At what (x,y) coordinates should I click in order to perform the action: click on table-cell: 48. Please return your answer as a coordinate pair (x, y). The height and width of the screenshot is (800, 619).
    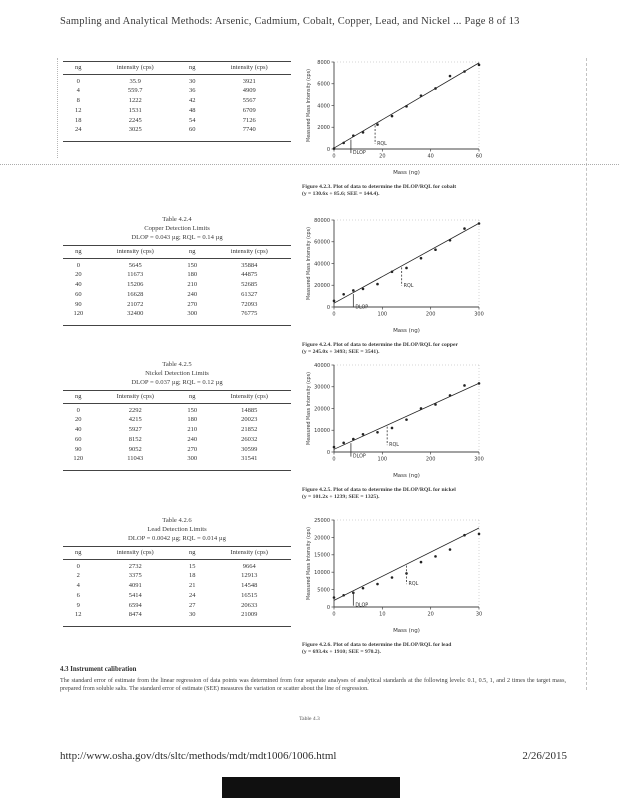
    Looking at the image, I should click on (192, 110).